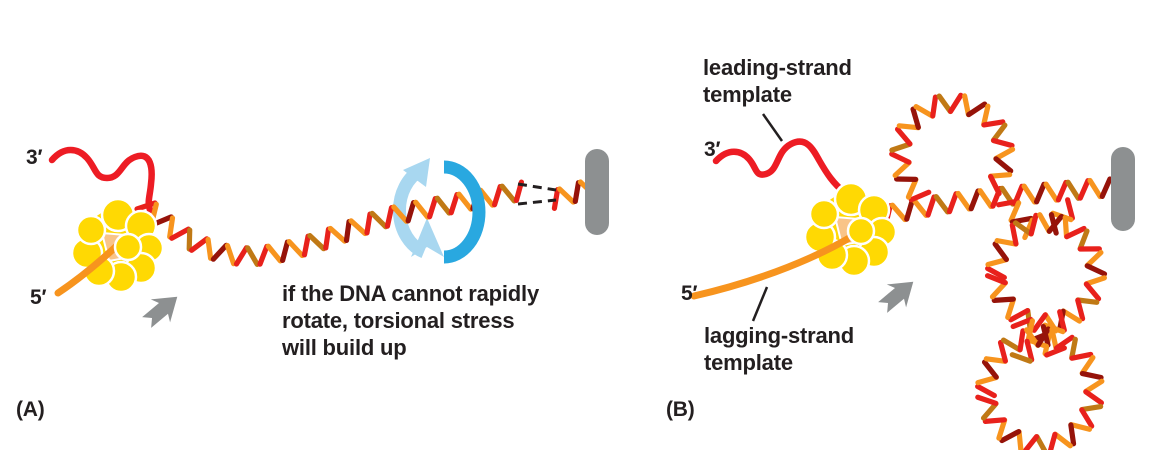 Image resolution: width=1150 pixels, height=450 pixels. I want to click on three-prime-label-b: 3′, so click(712, 149).